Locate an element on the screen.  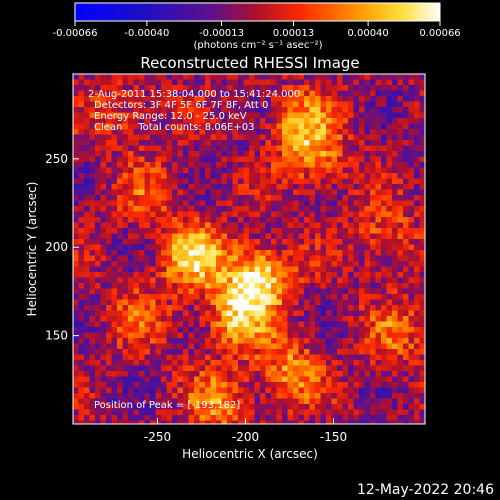
y-tick-label: 150 is located at coordinates (56, 336).